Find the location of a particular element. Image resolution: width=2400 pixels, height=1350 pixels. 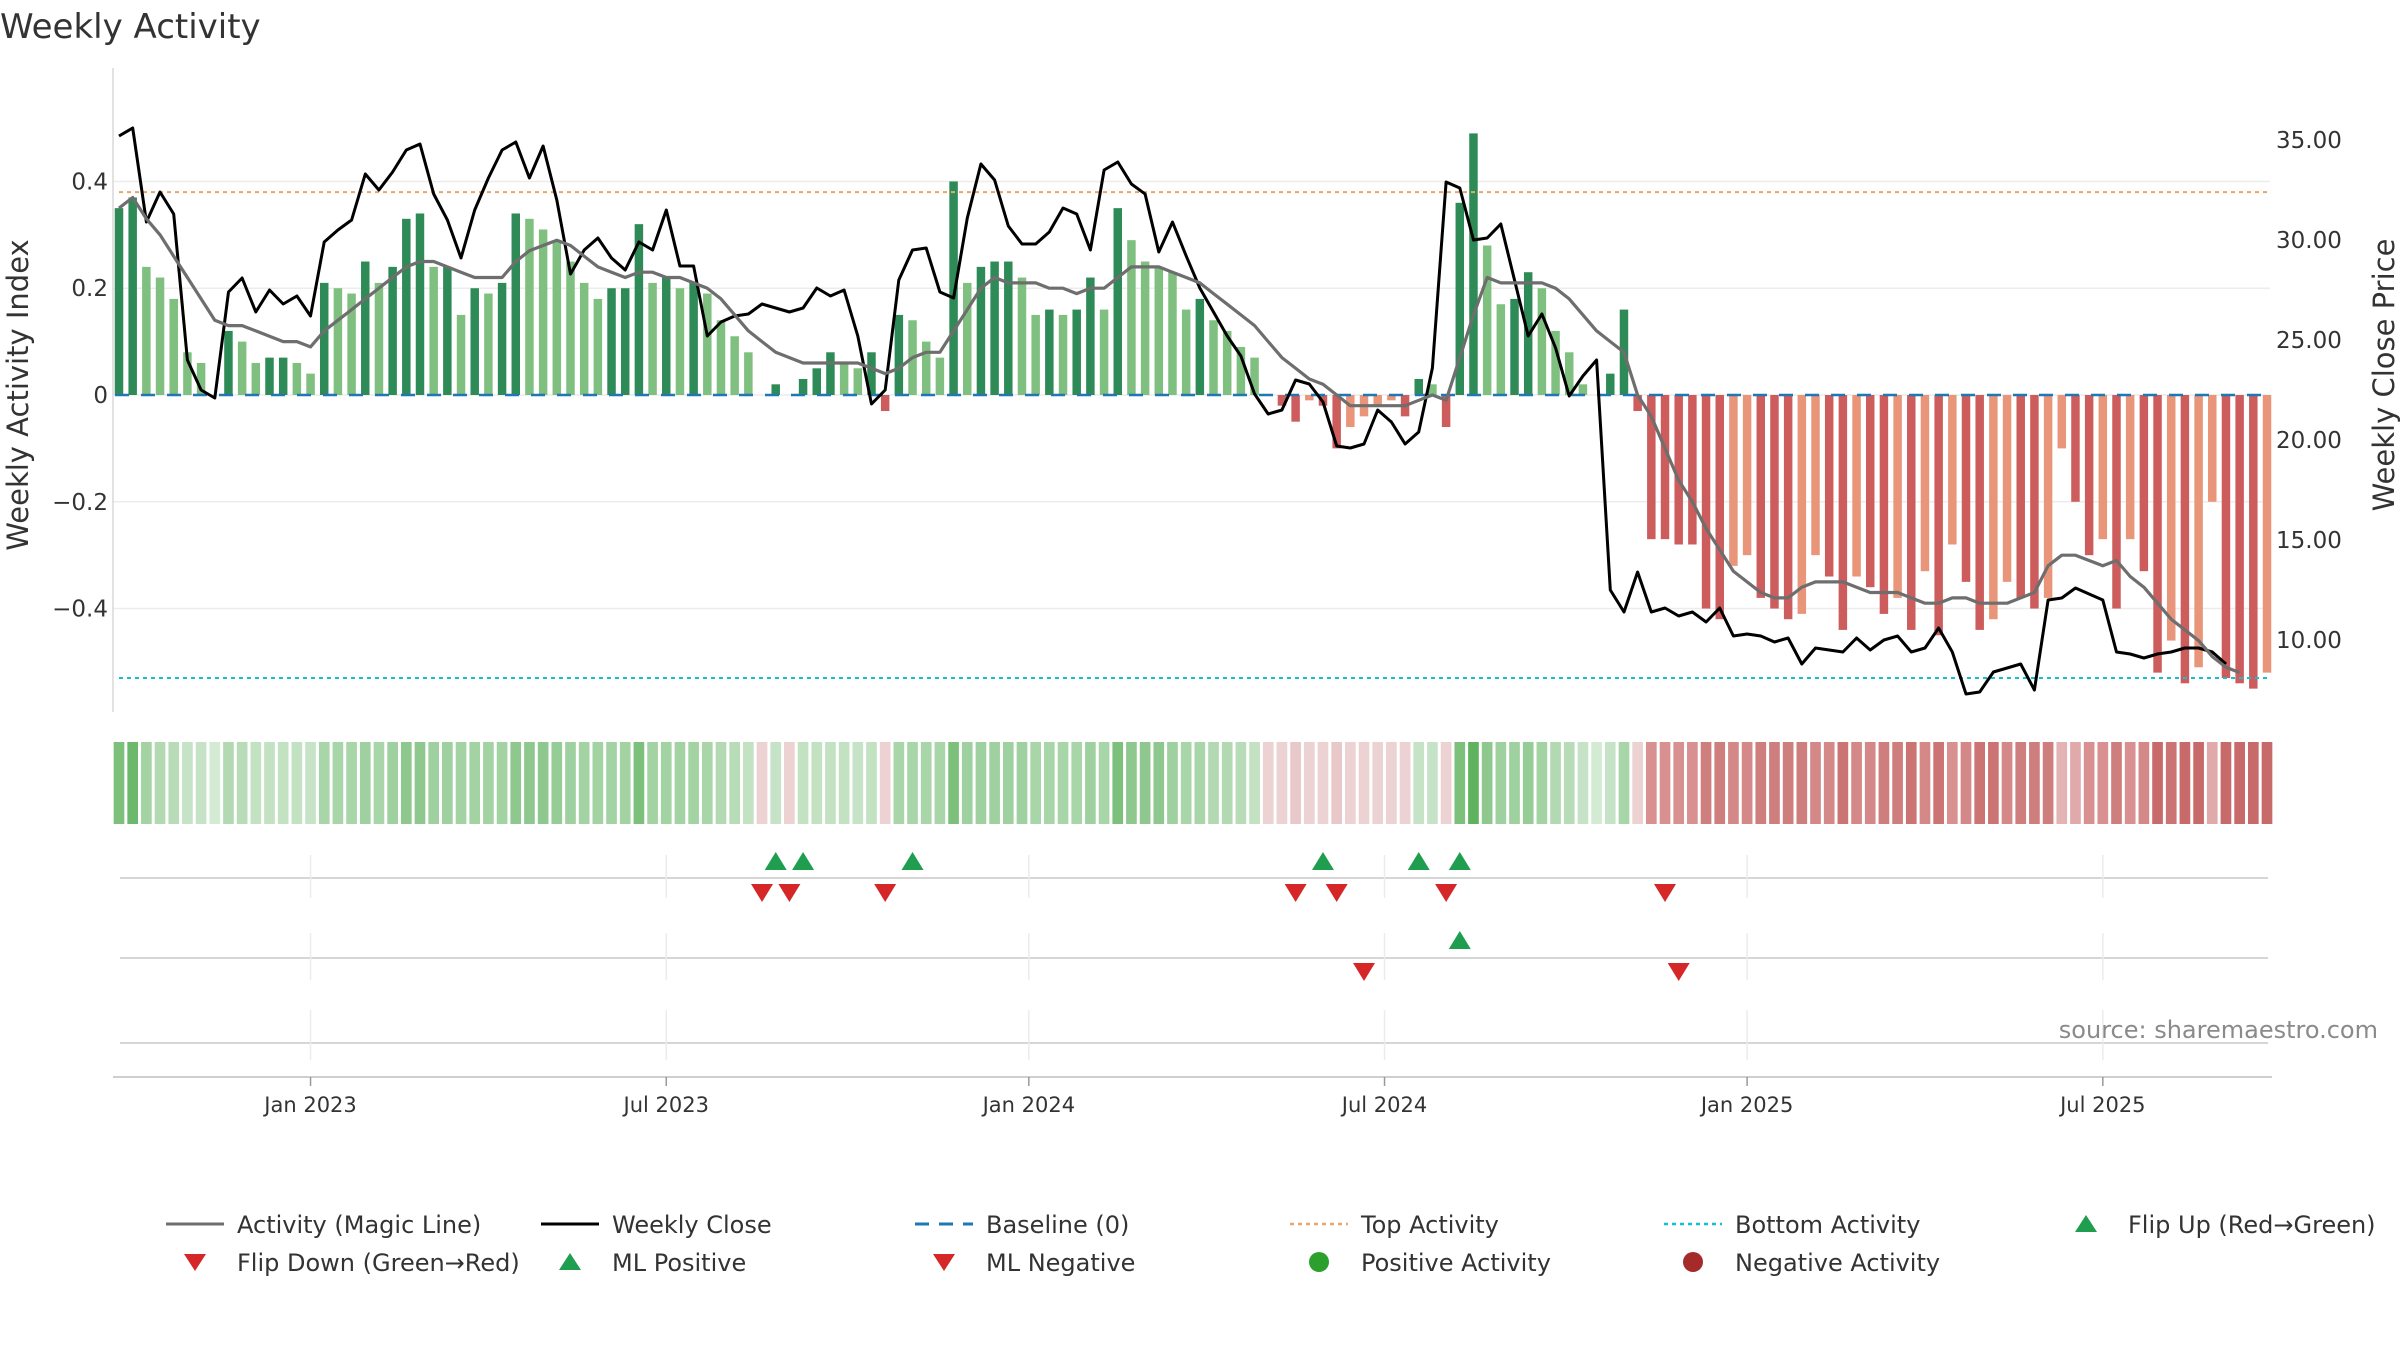

legend-flip-up-red-green-swatch is located at coordinates (2086, 1223).